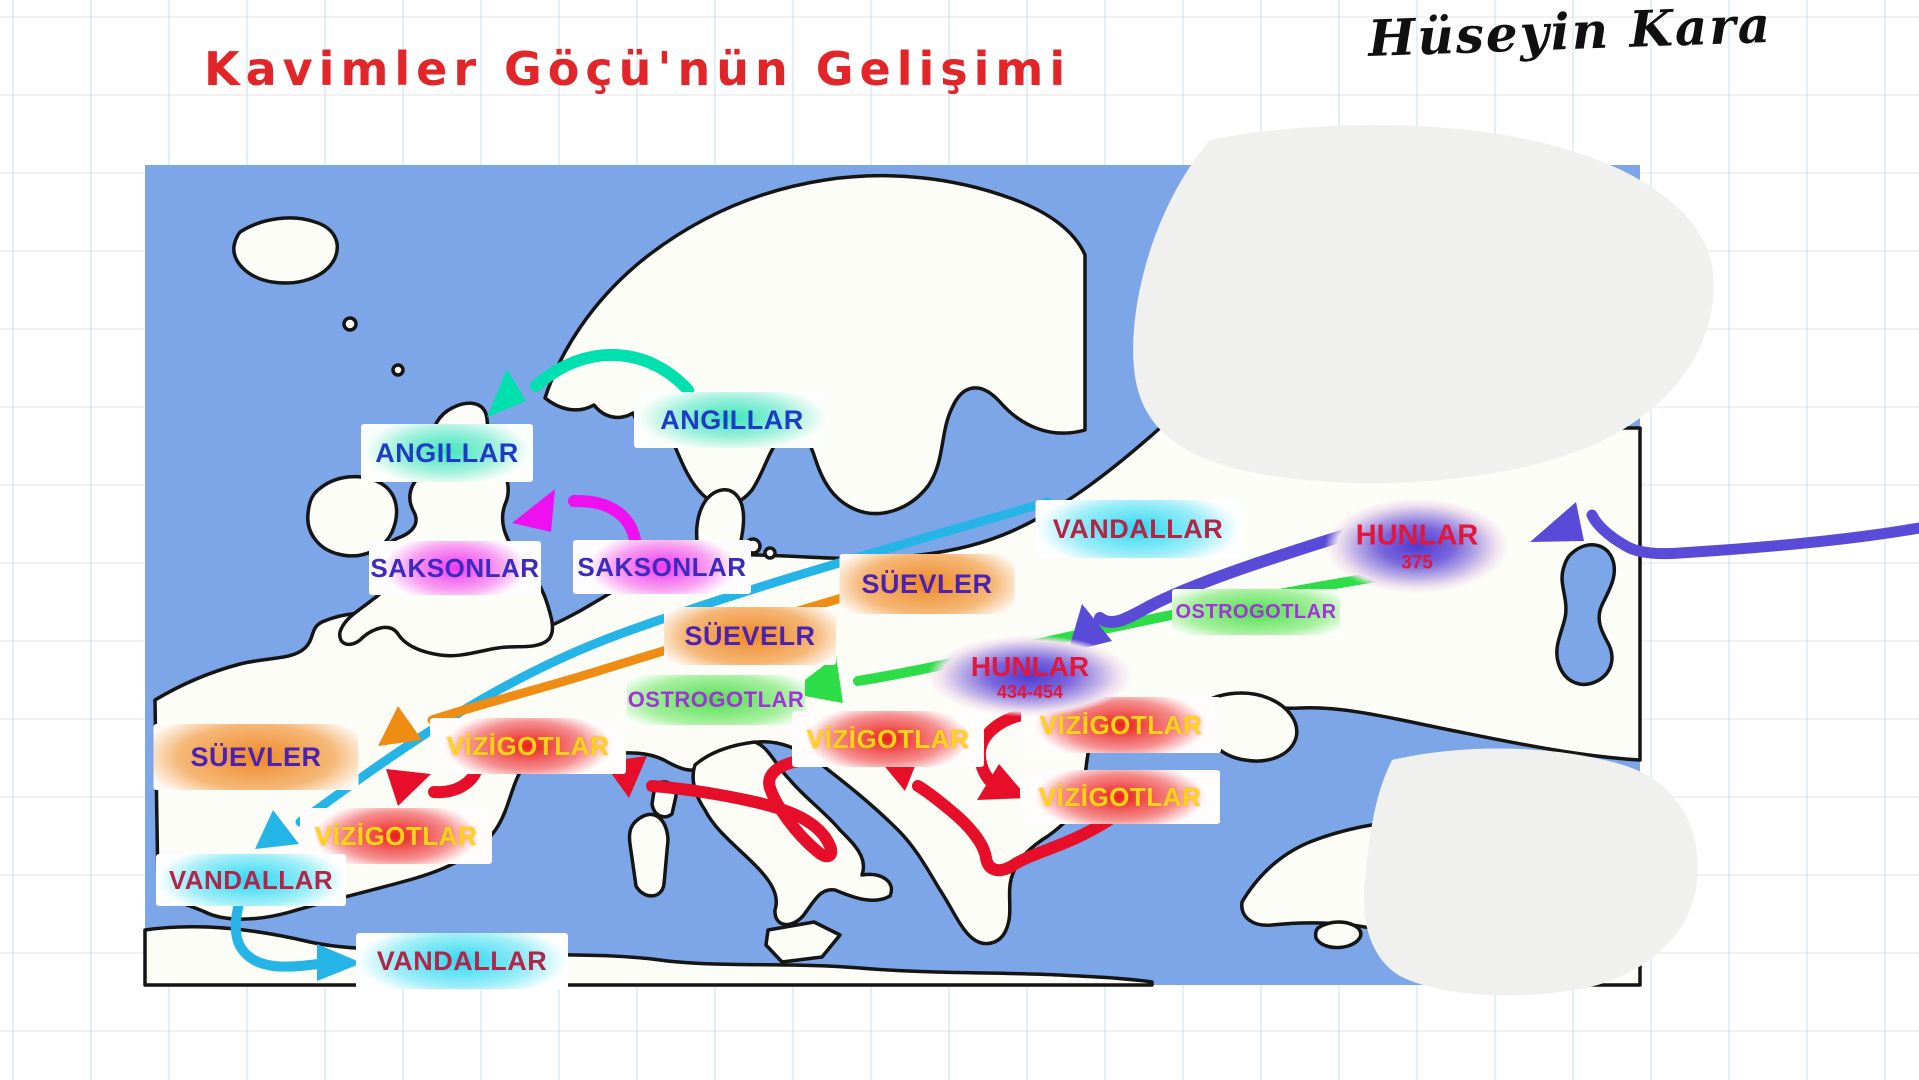 The image size is (1919, 1080). What do you see at coordinates (1120, 797) in the screenshot?
I see `label-vizigotlar-moesia: VİZİGOTLAR` at bounding box center [1120, 797].